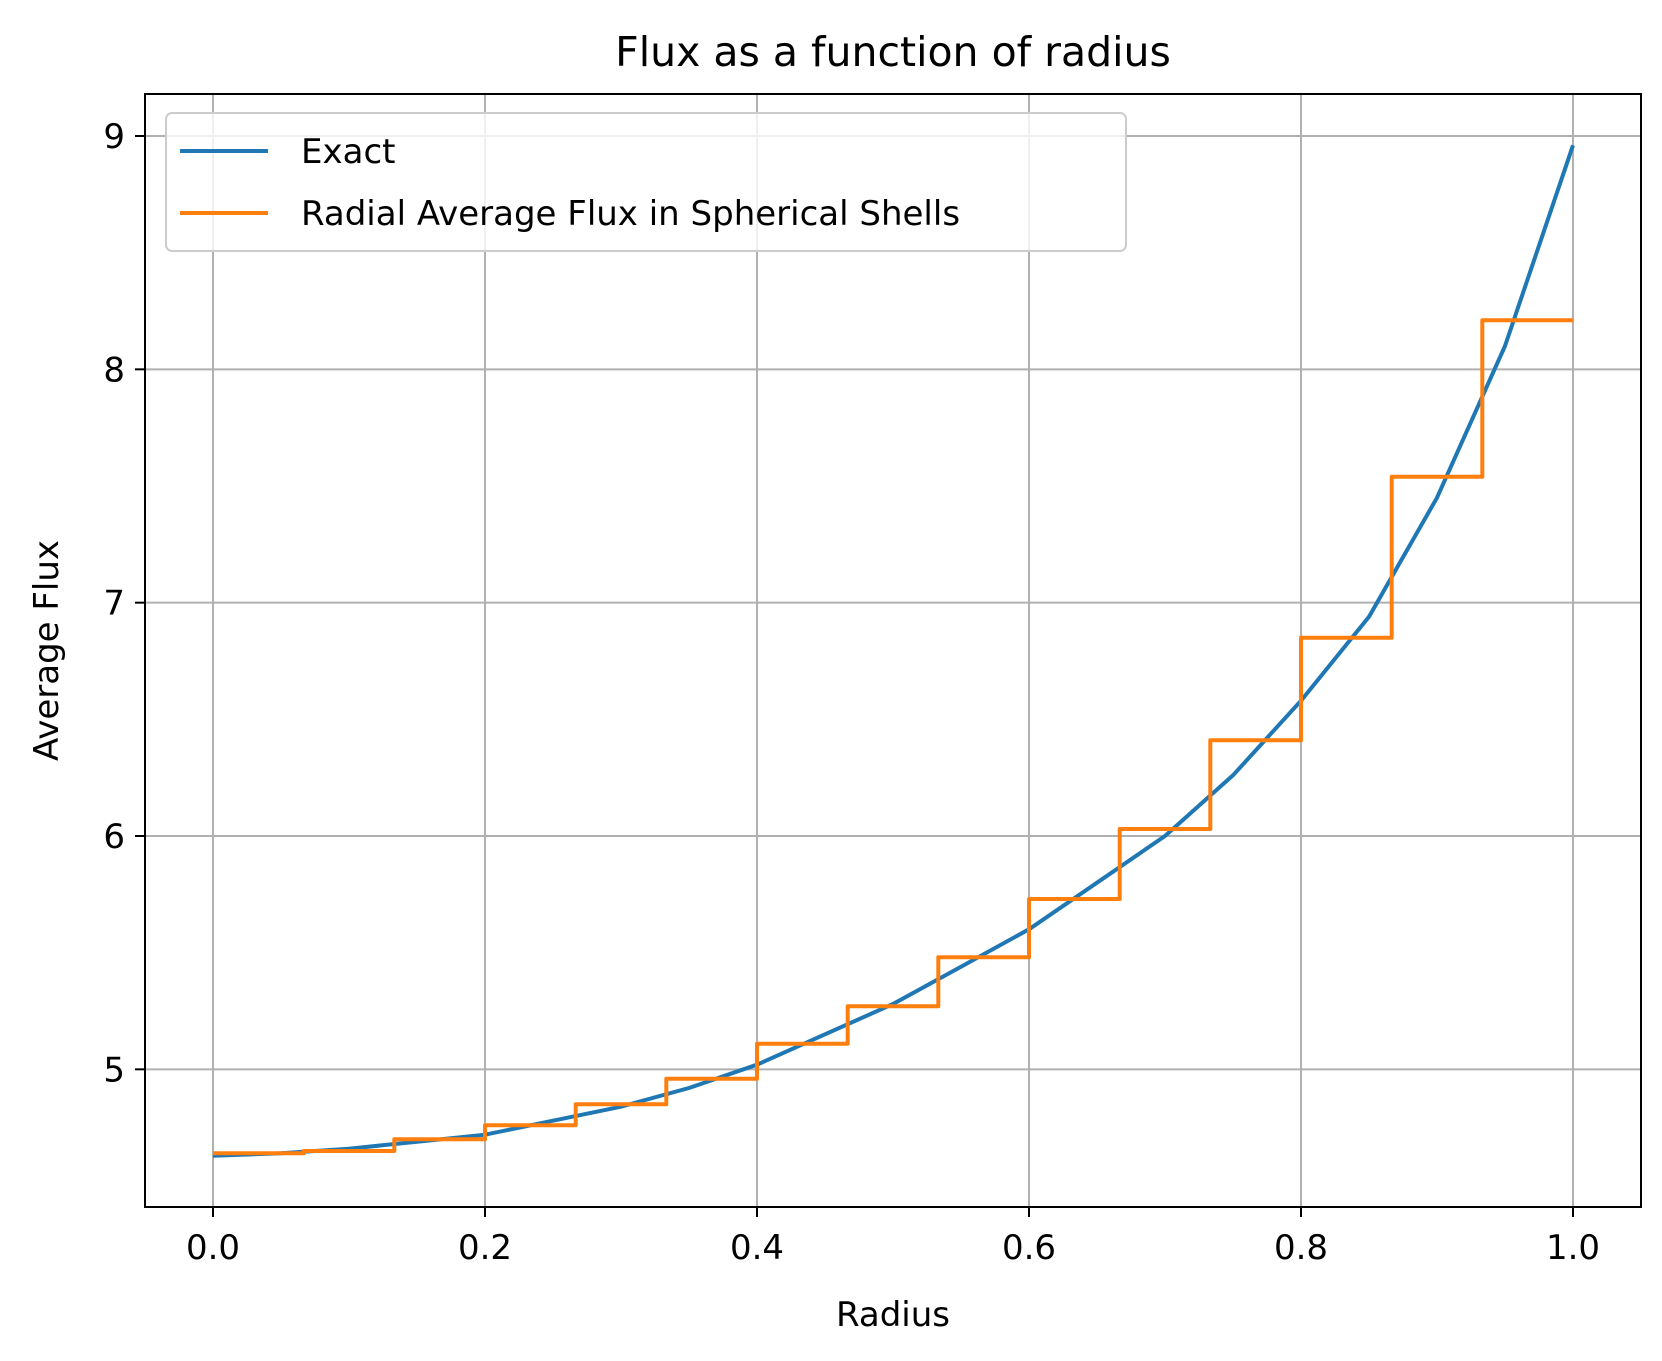 The width and height of the screenshot is (1662, 1361). What do you see at coordinates (893, 1315) in the screenshot?
I see `x-axis-title: Radius` at bounding box center [893, 1315].